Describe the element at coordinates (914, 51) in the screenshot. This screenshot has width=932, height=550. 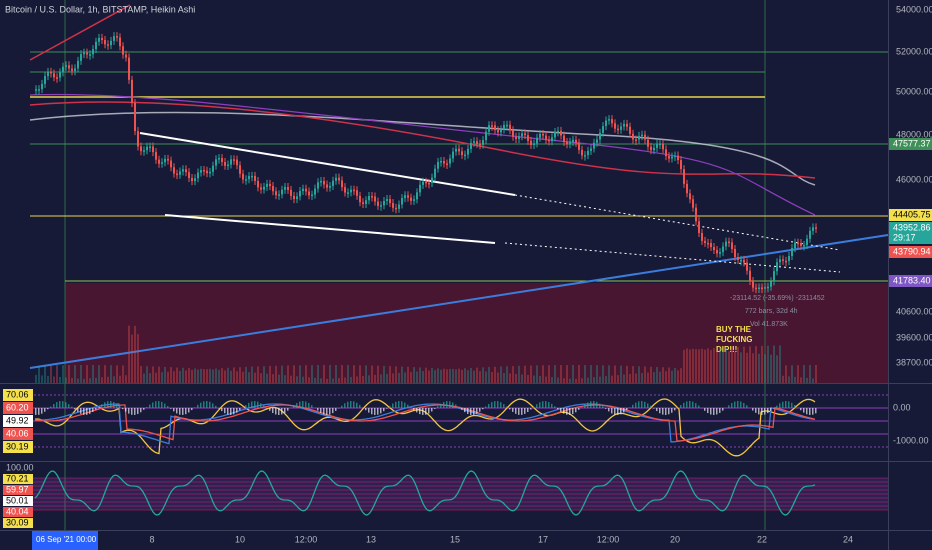
I see `price-label: 52000.00` at that location.